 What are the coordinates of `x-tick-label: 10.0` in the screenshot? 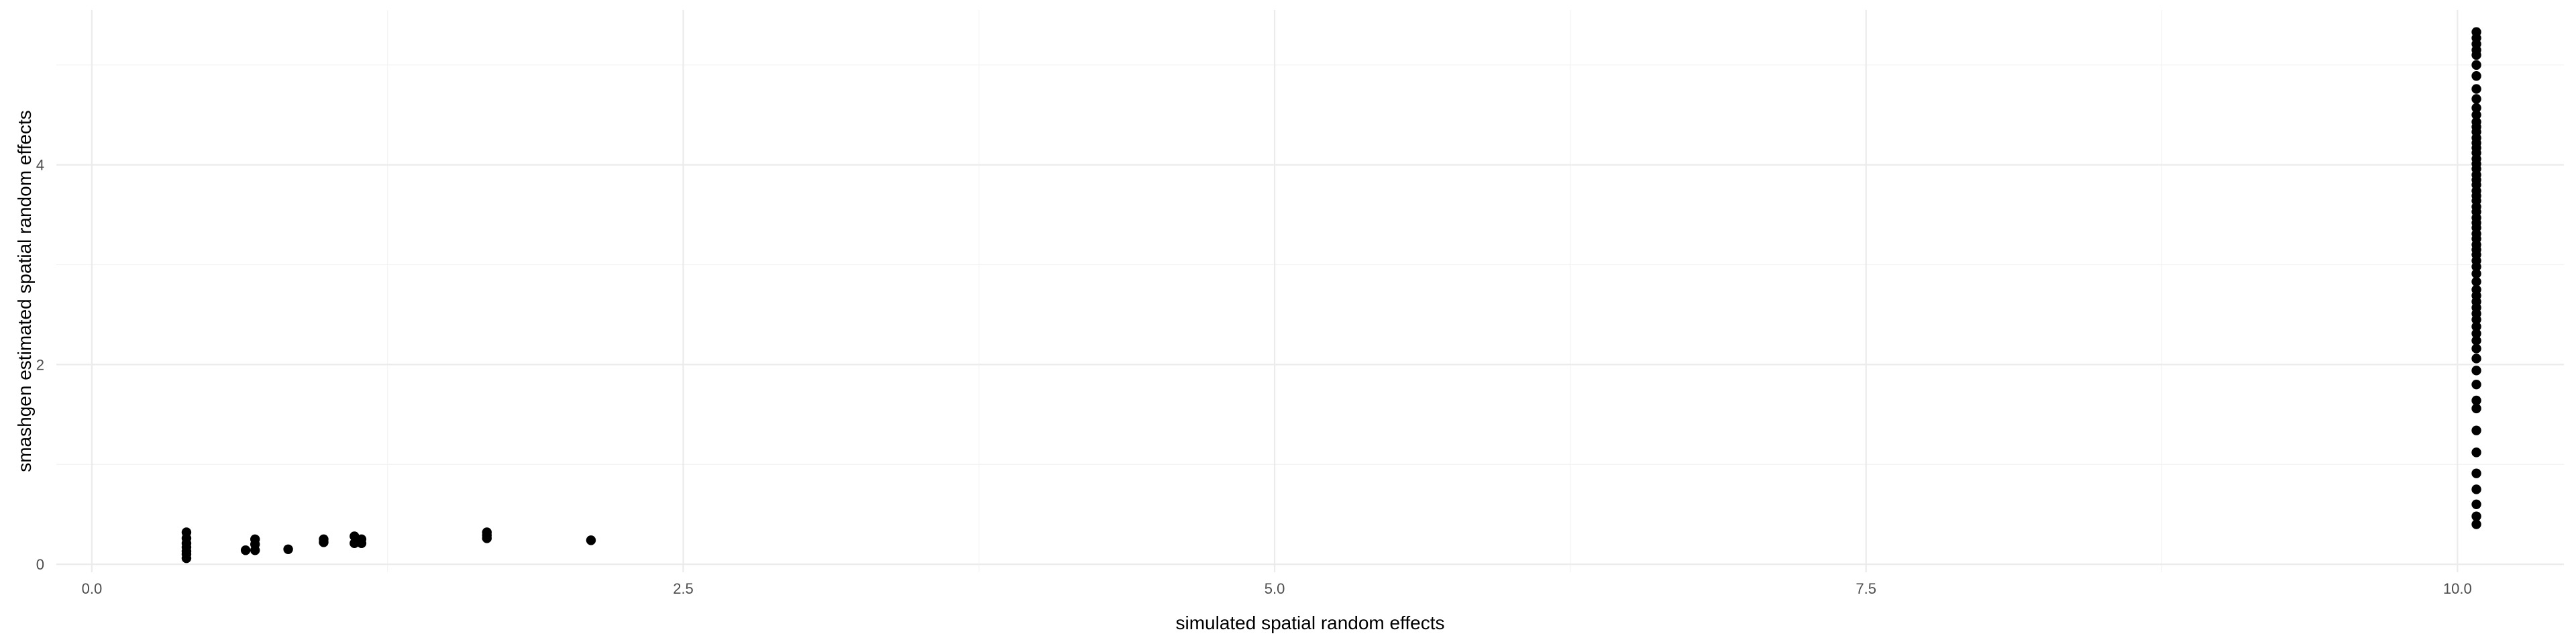 It's located at (2457, 588).